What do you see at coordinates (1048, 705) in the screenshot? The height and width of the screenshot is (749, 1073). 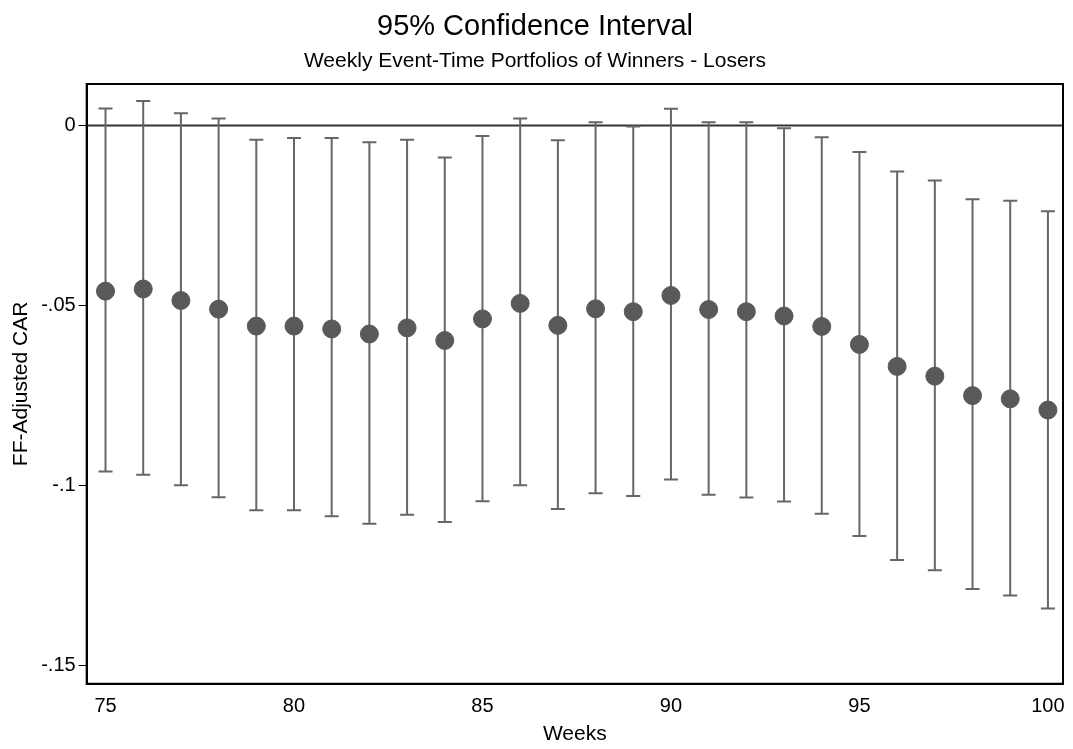 I see `x-tick-label: 100` at bounding box center [1048, 705].